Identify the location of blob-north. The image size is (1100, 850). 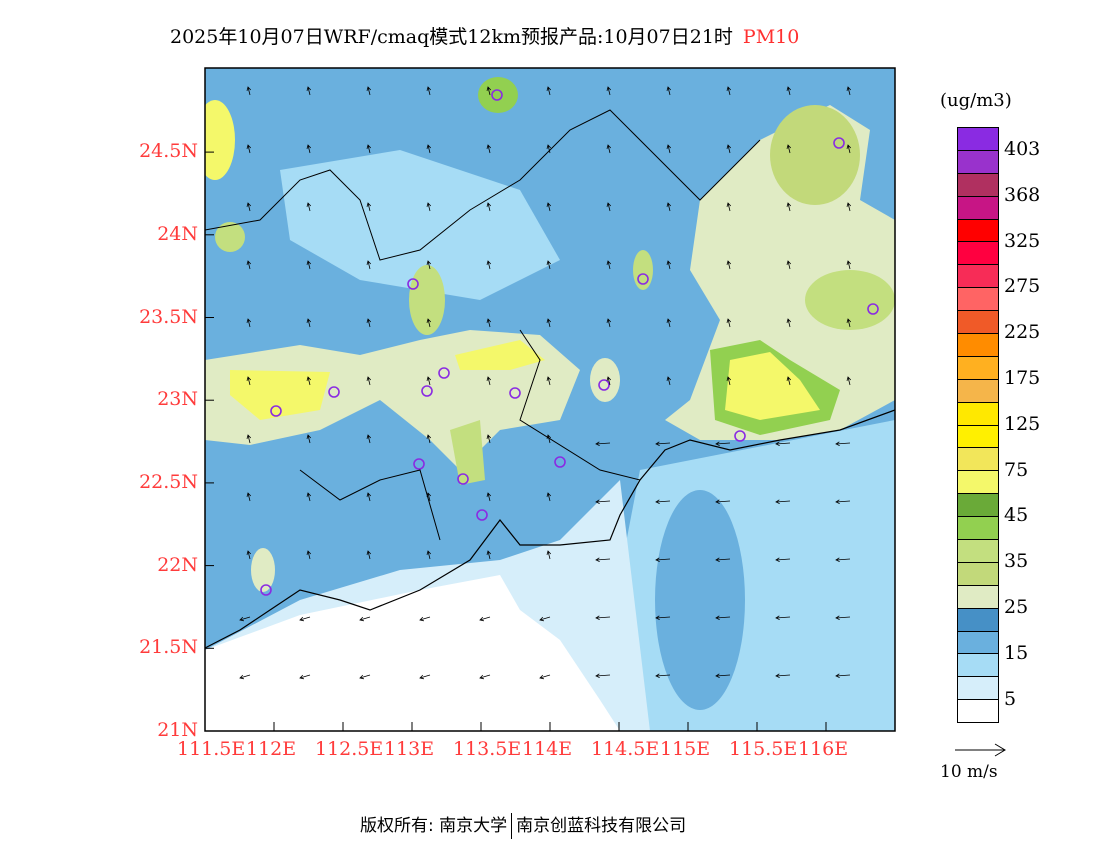
(498, 95).